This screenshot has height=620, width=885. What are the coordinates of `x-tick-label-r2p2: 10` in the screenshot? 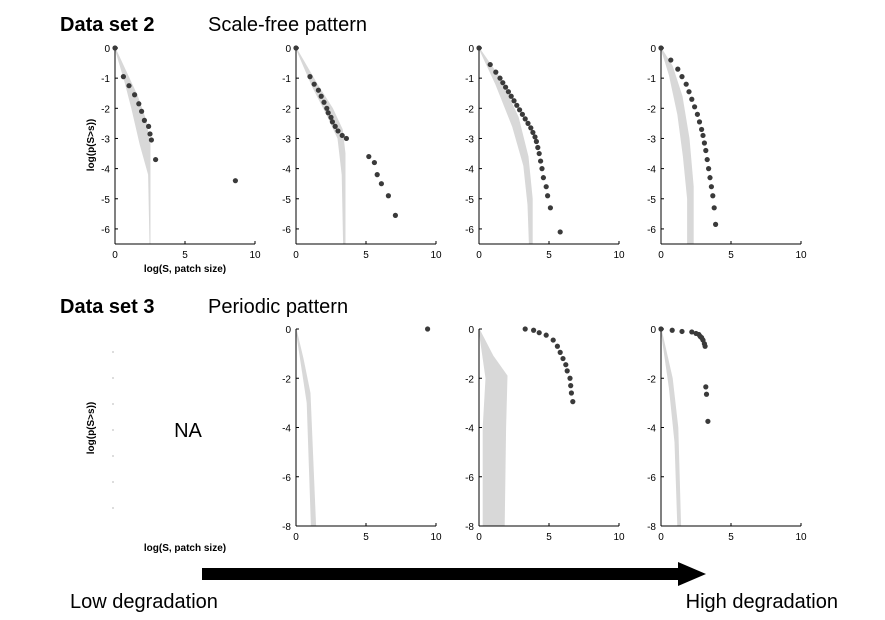 It's located at (436, 537).